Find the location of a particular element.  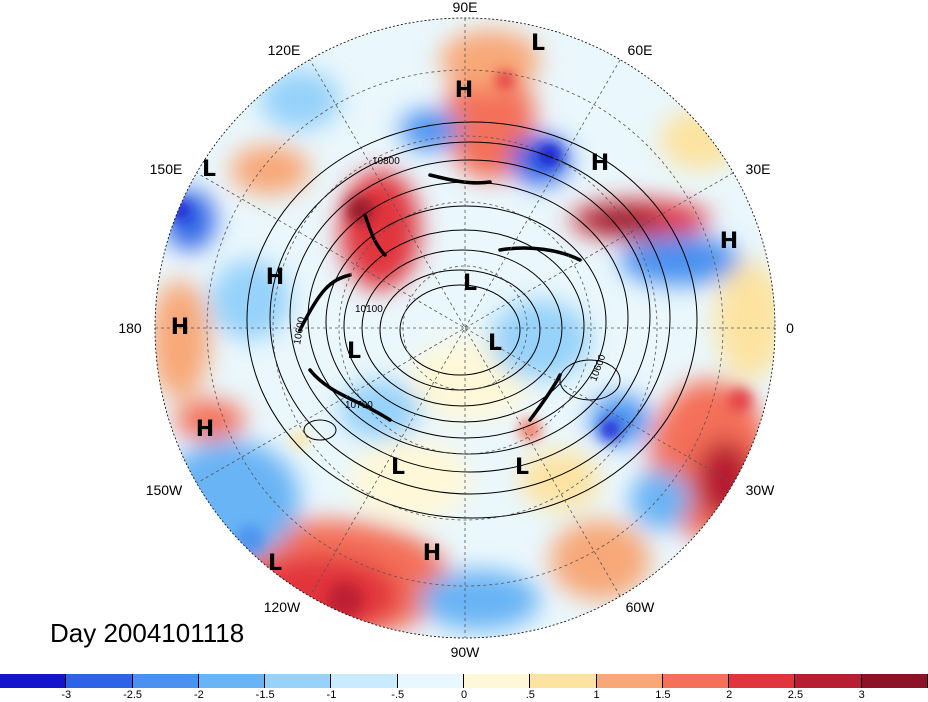

lon-label-60e: 60E is located at coordinates (640, 50).